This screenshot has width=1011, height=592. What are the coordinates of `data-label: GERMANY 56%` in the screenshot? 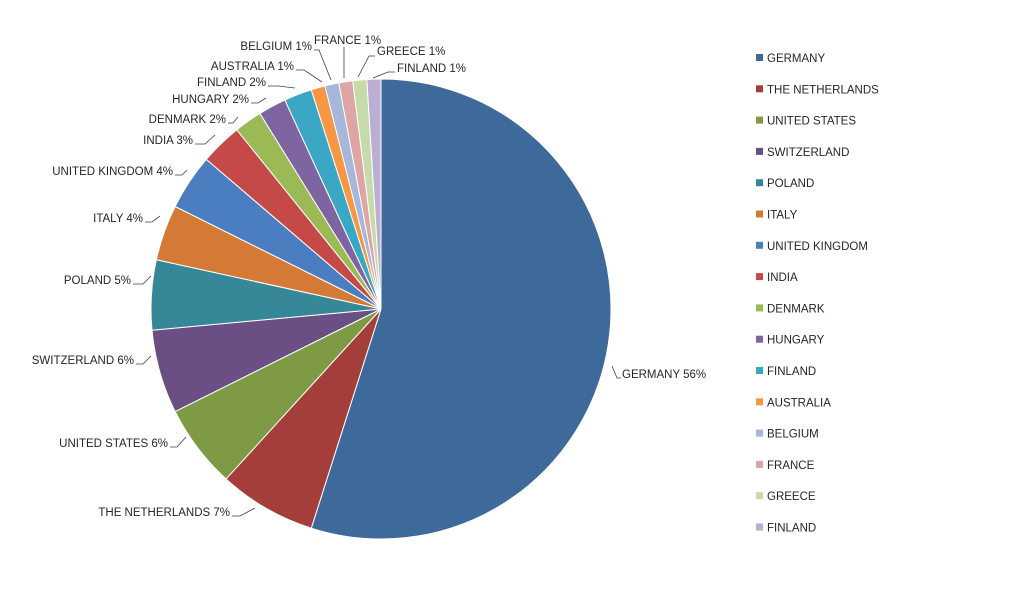 It's located at (664, 375).